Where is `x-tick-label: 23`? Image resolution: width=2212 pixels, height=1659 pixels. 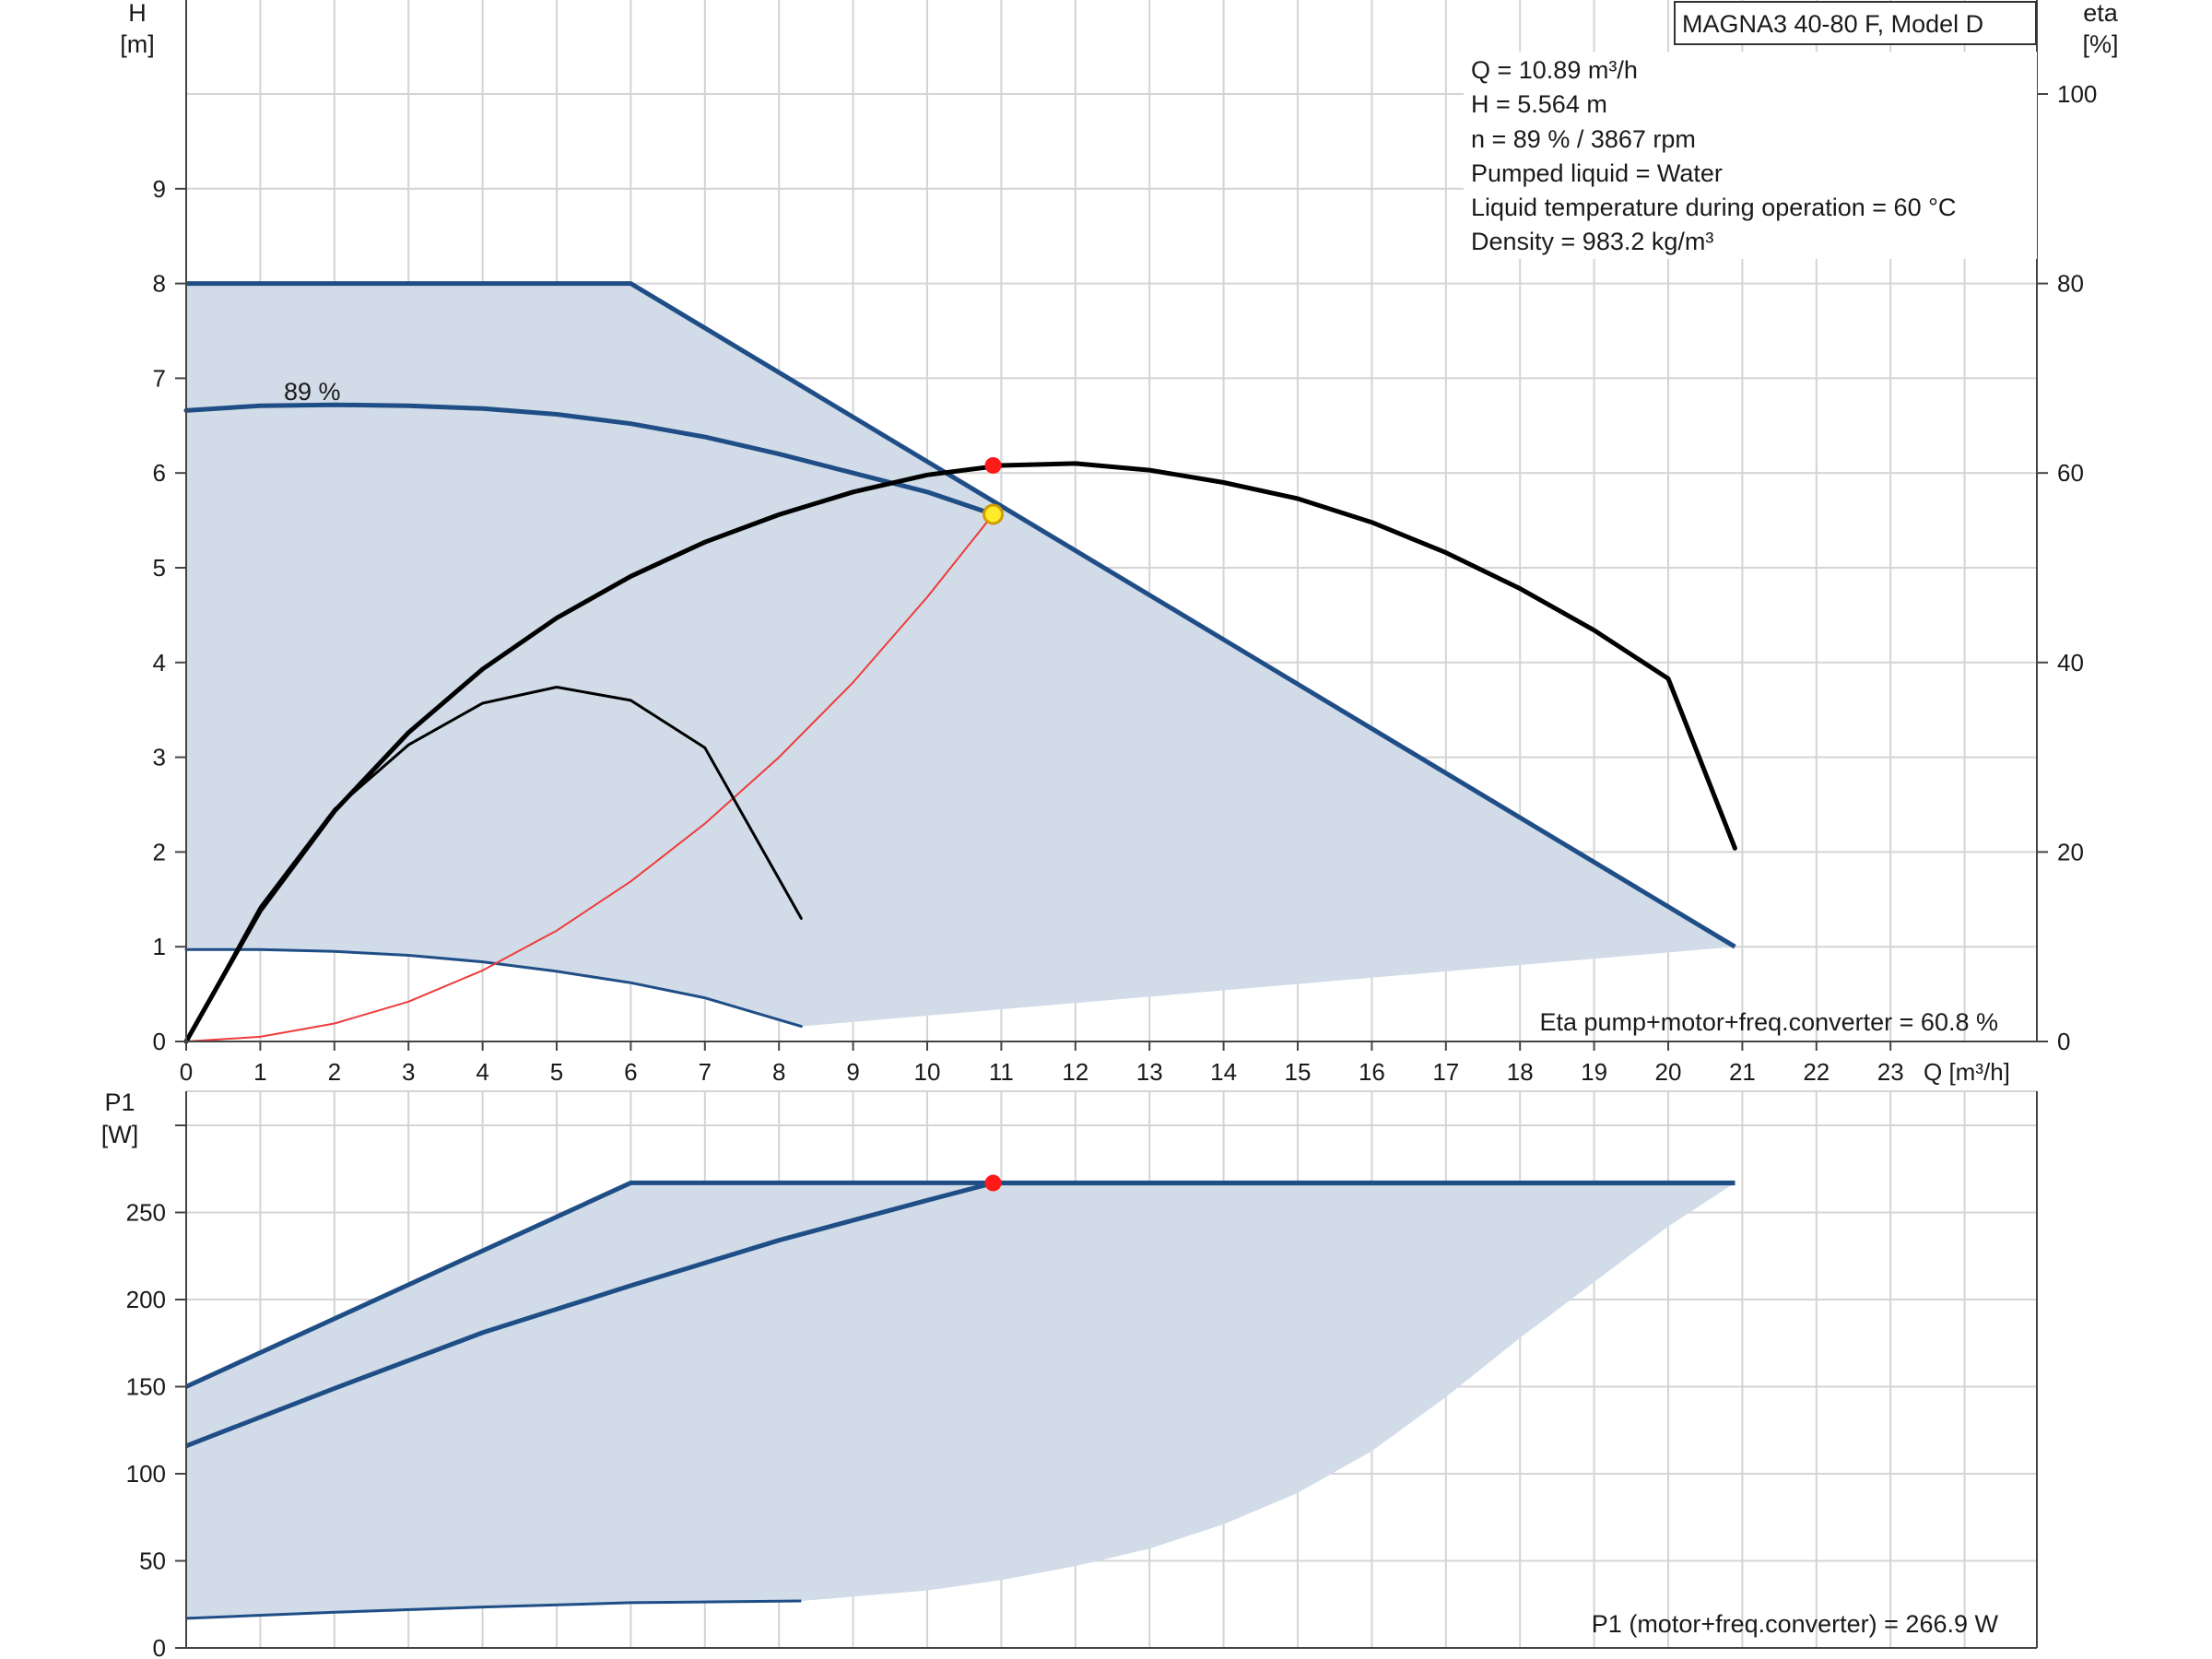 x-tick-label: 23 is located at coordinates (1890, 1072).